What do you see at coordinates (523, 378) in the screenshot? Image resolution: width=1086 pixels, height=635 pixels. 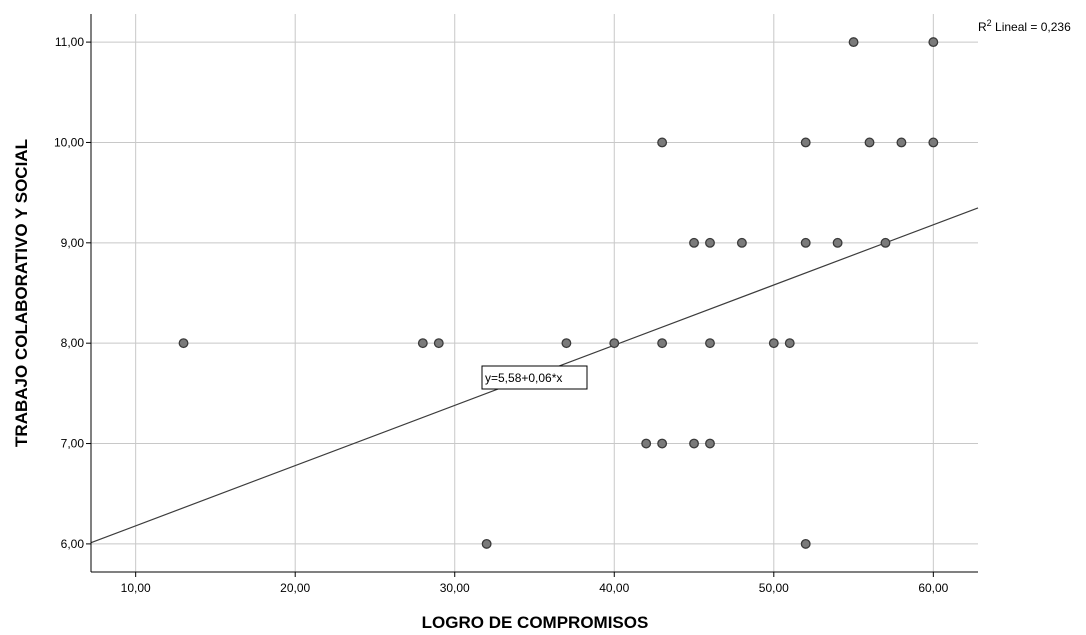 I see `fit-equation-text: y=5,58+0,06*x` at bounding box center [523, 378].